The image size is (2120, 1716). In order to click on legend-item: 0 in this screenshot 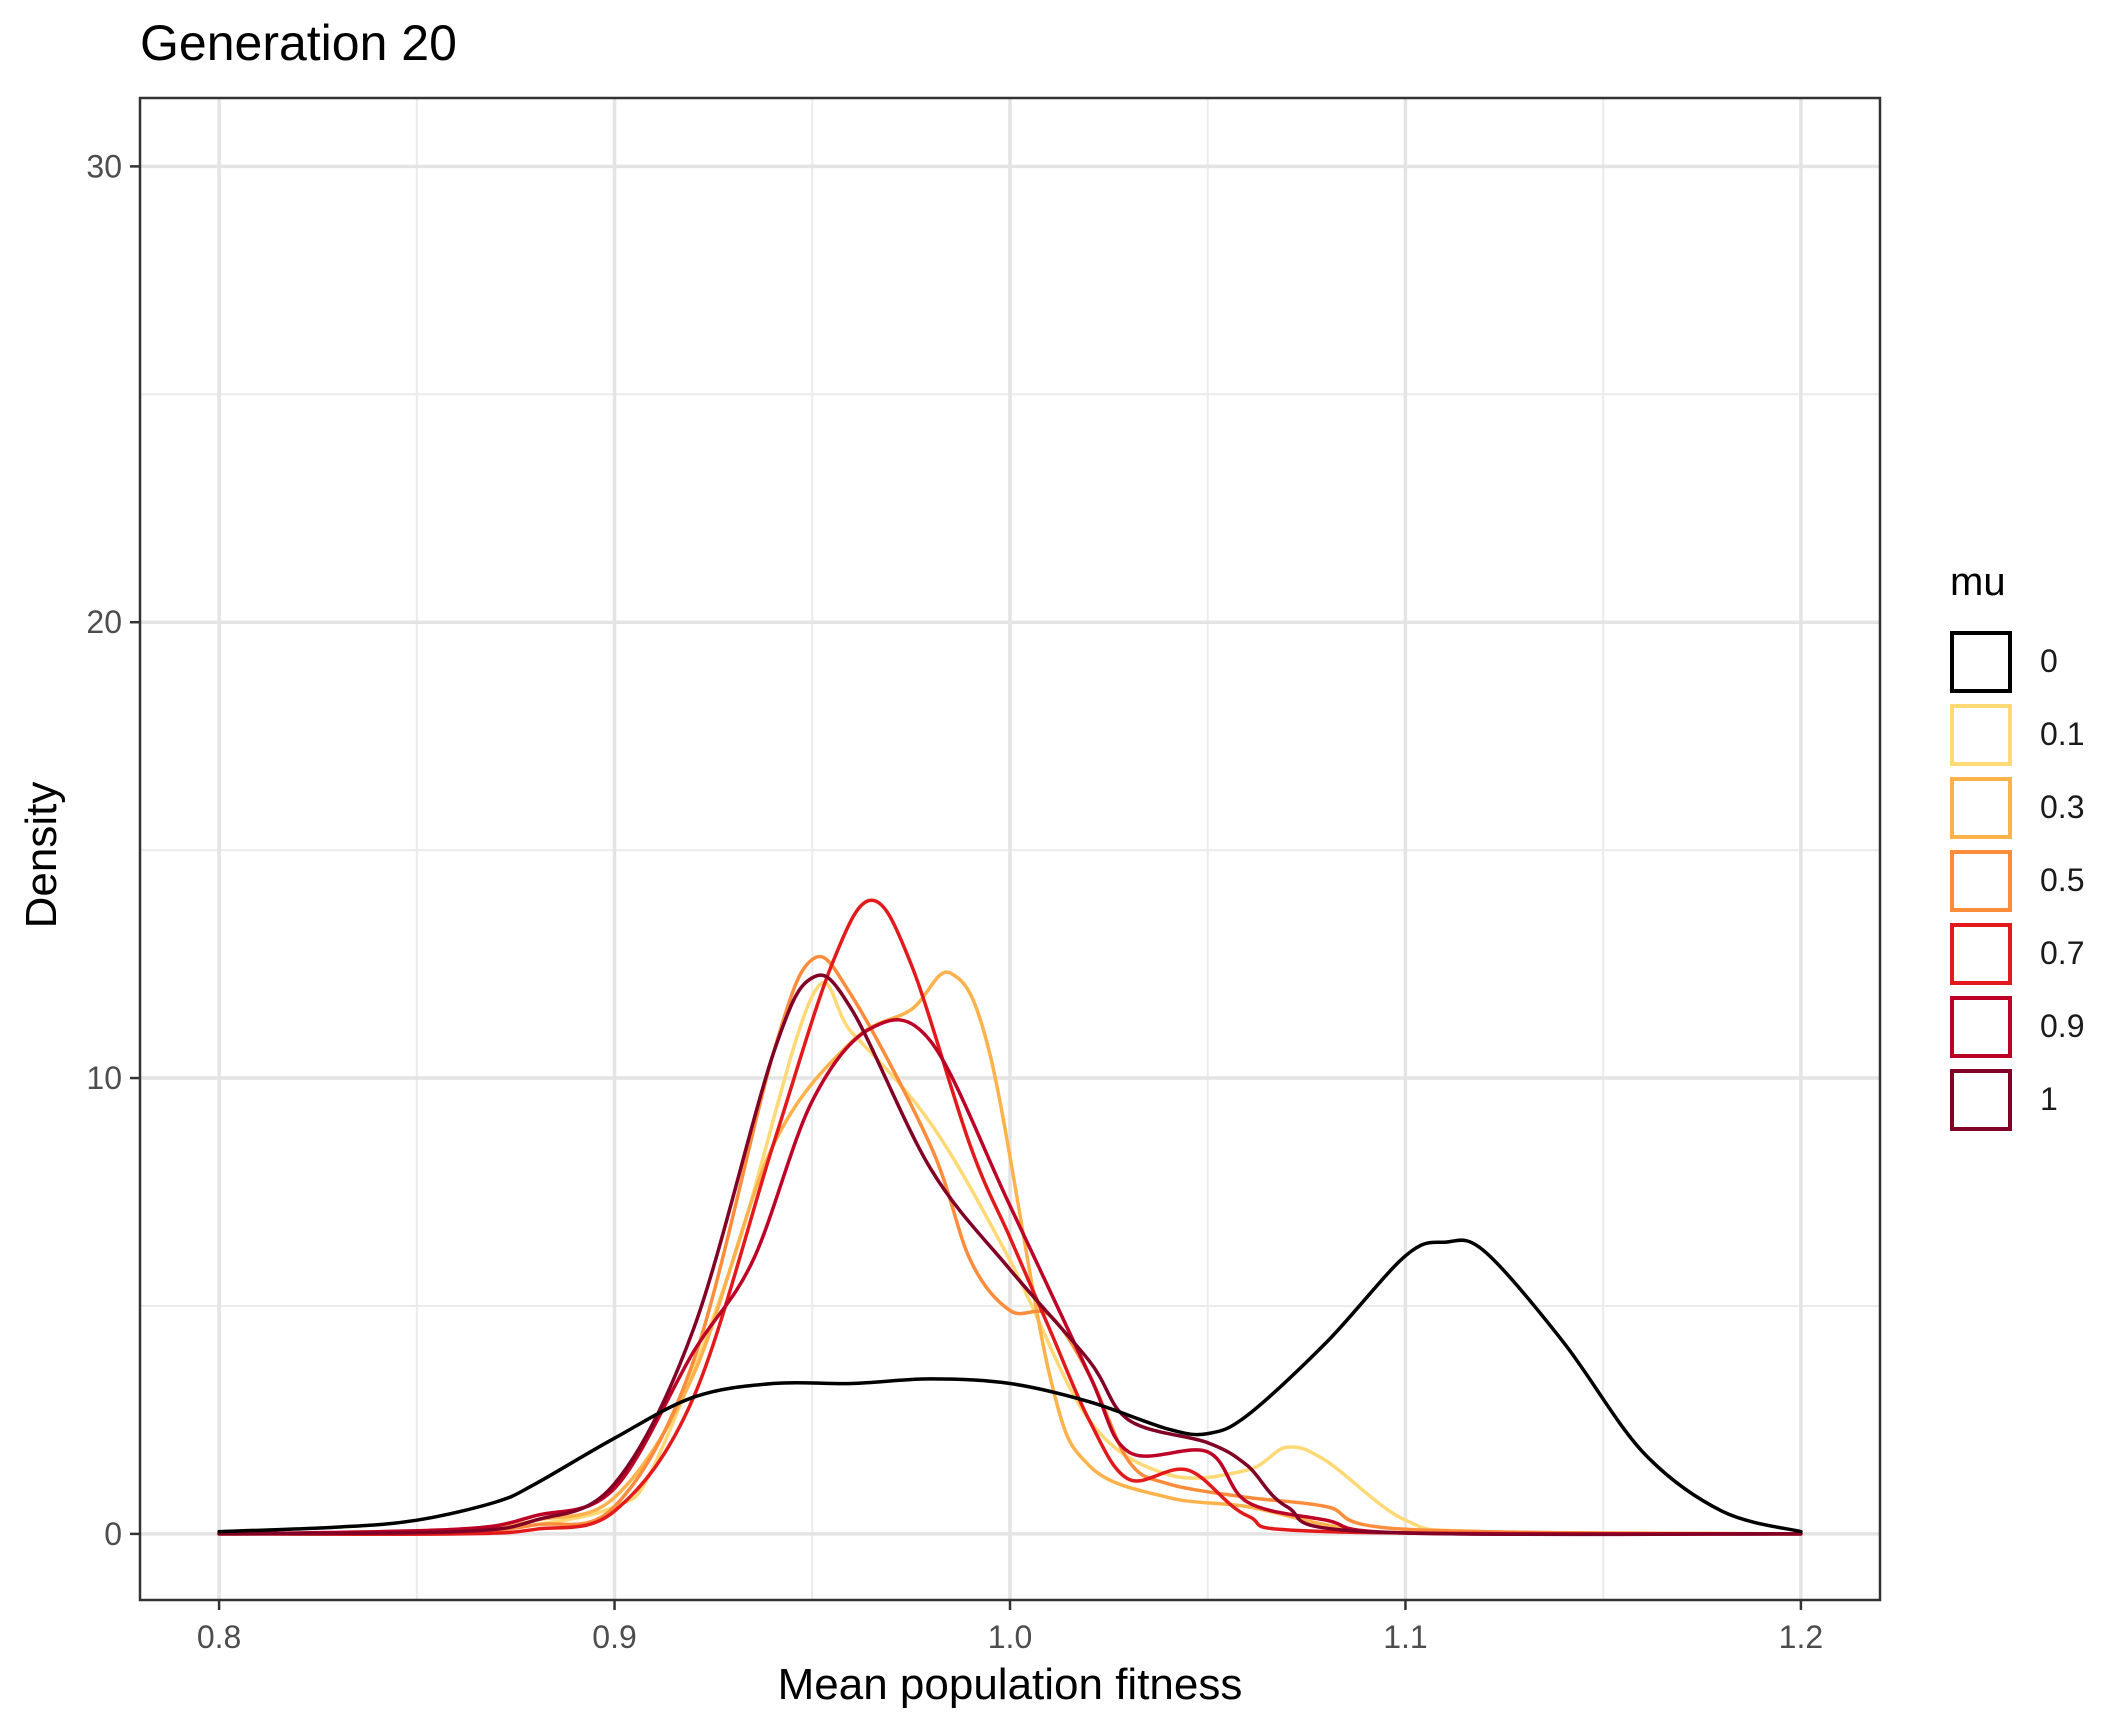, I will do `click(2017, 661)`.